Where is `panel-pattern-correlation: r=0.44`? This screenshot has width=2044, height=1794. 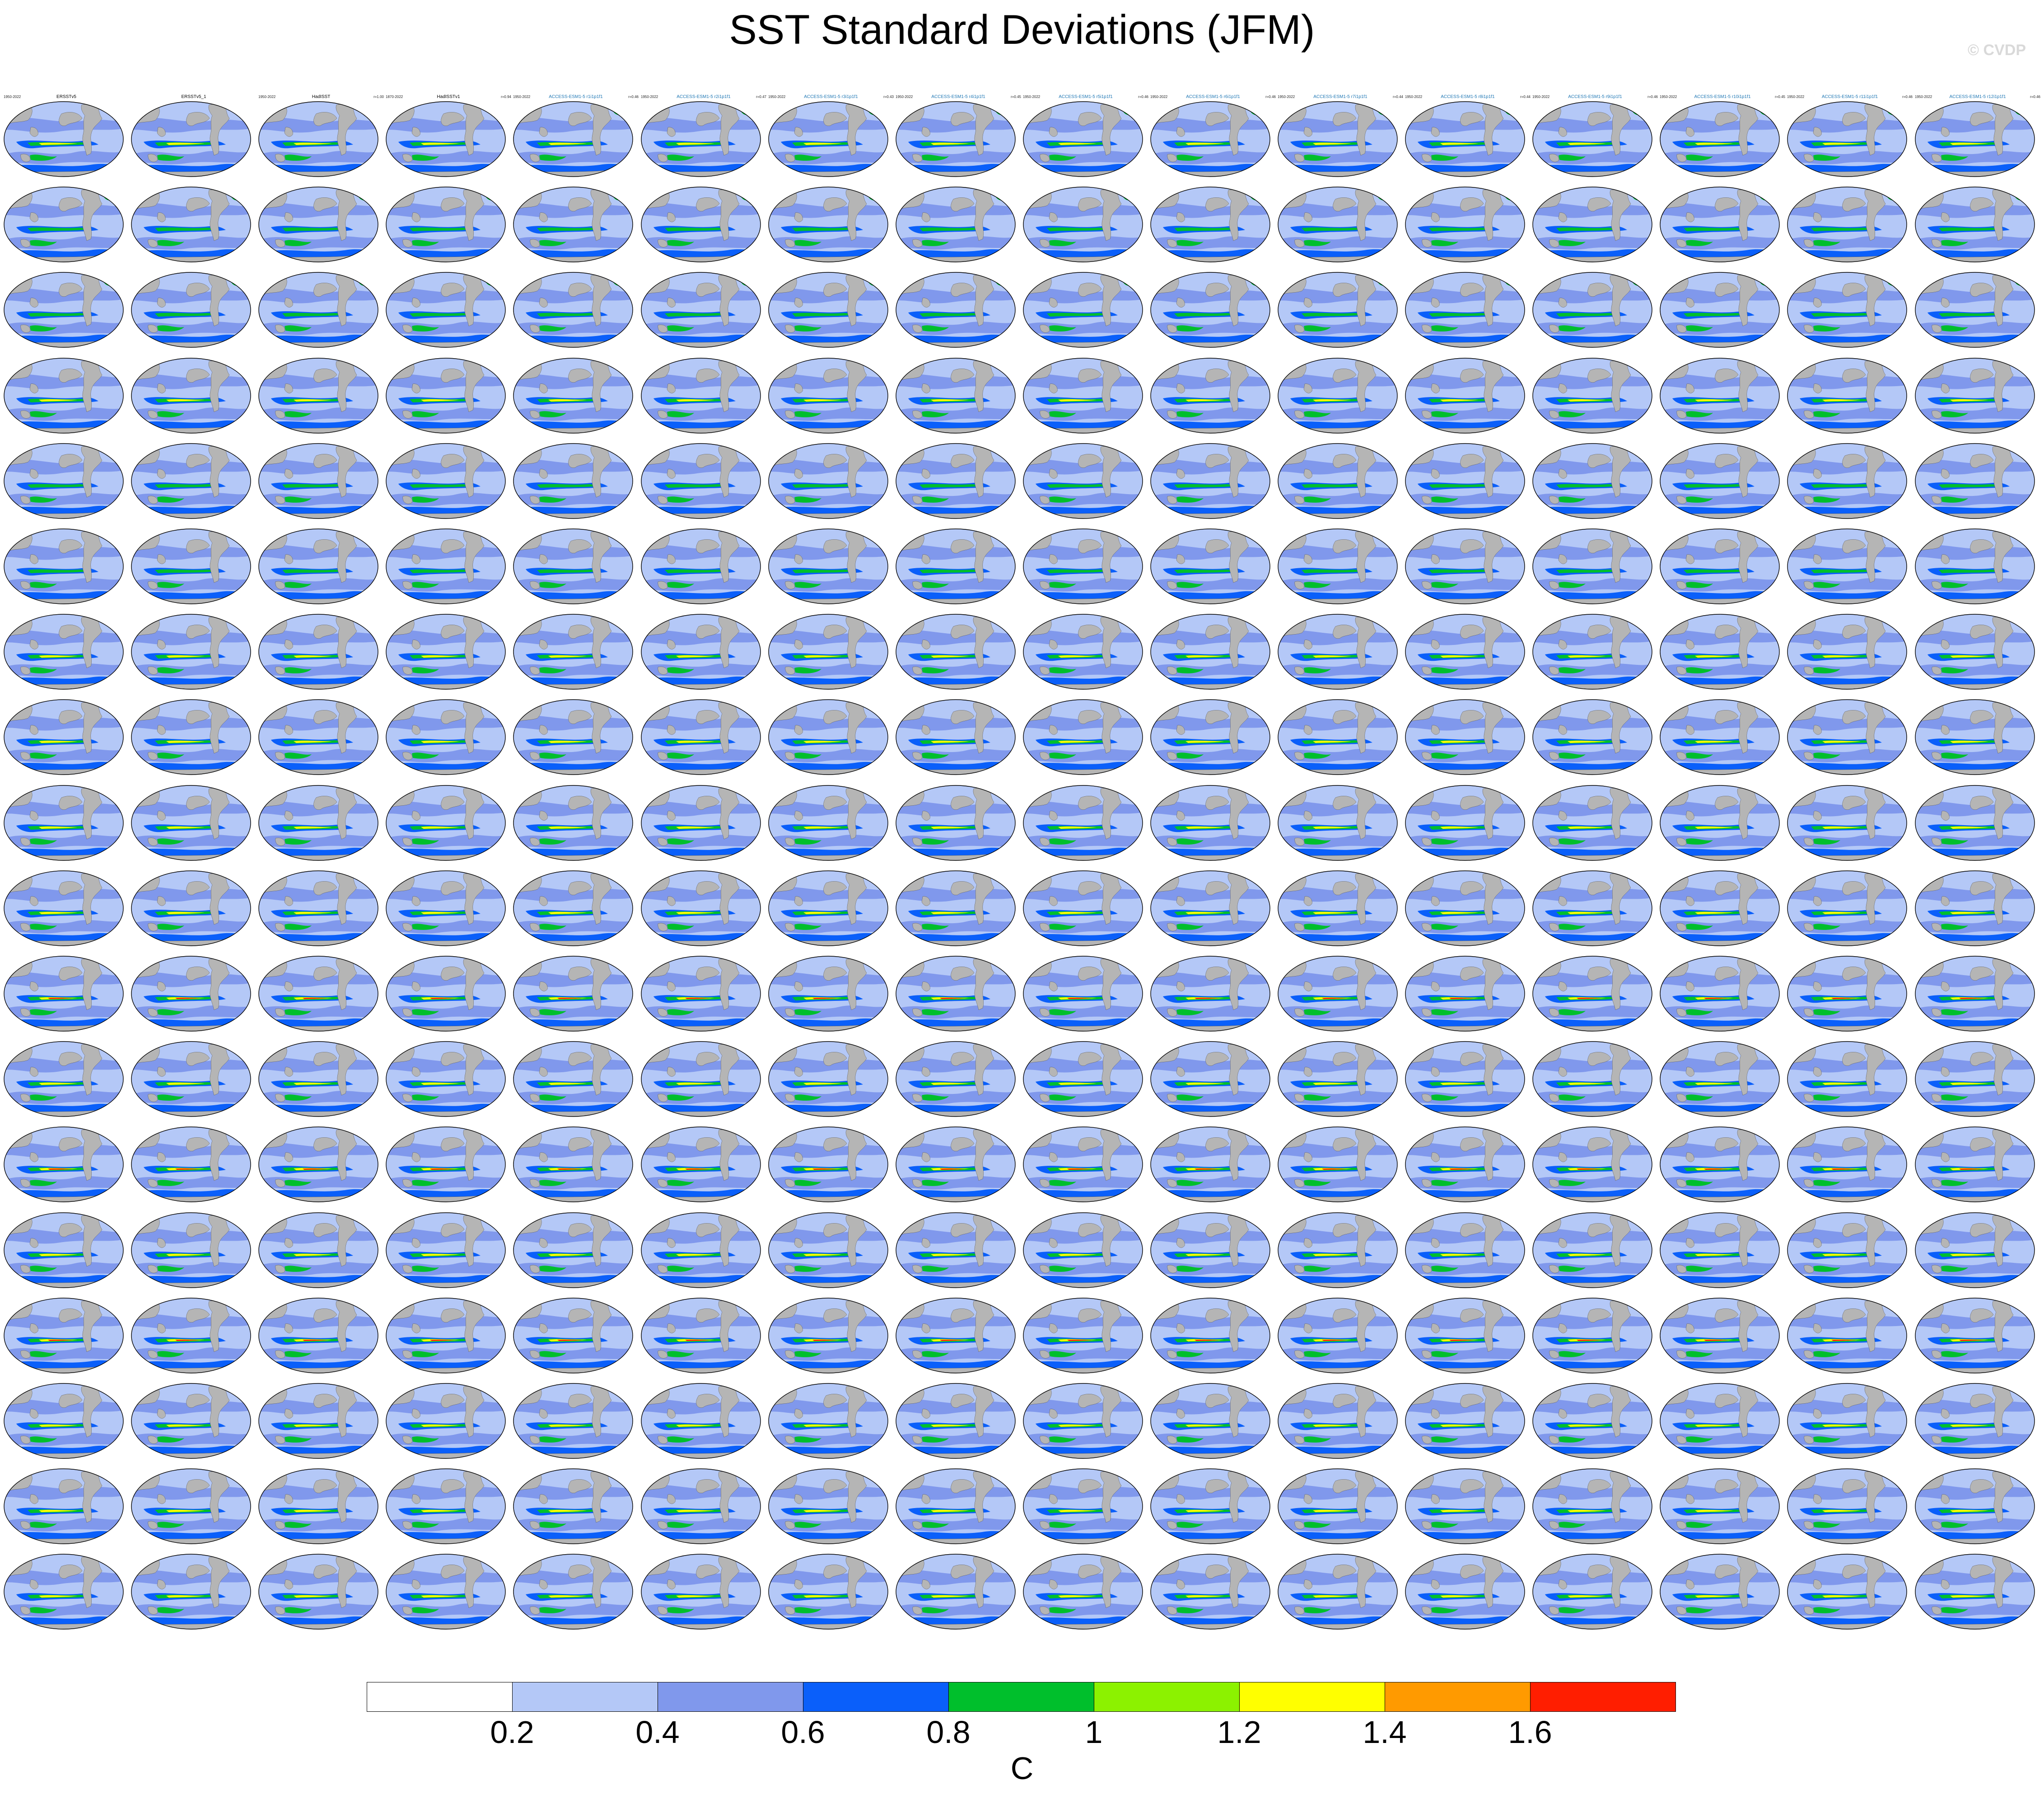
panel-pattern-correlation: r=0.44 is located at coordinates (1398, 97).